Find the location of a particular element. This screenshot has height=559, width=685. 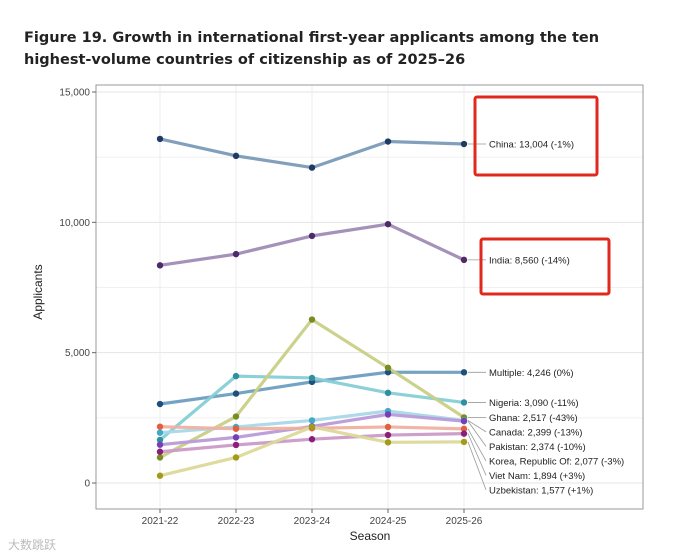

x-tick-label: 2021-22 is located at coordinates (160, 521).